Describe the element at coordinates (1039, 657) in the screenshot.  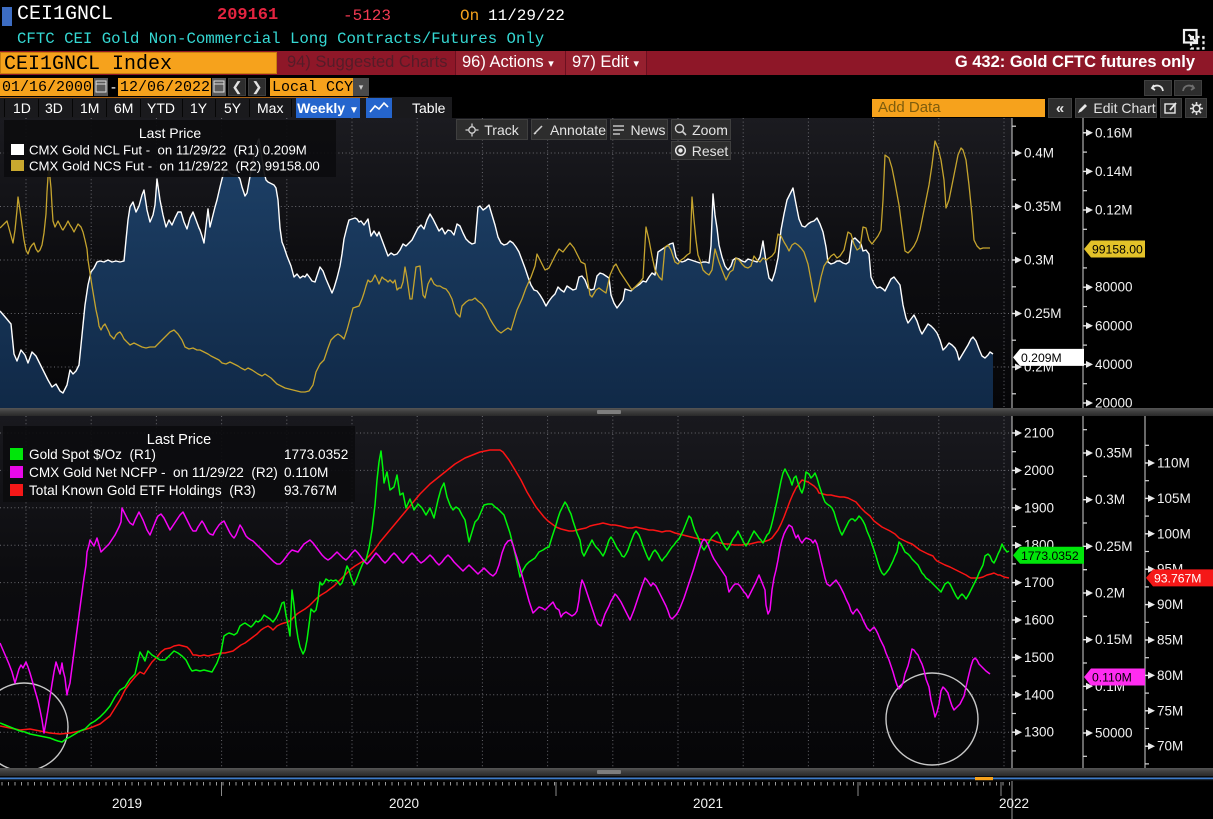
I see `svg-text: 1500` at that location.